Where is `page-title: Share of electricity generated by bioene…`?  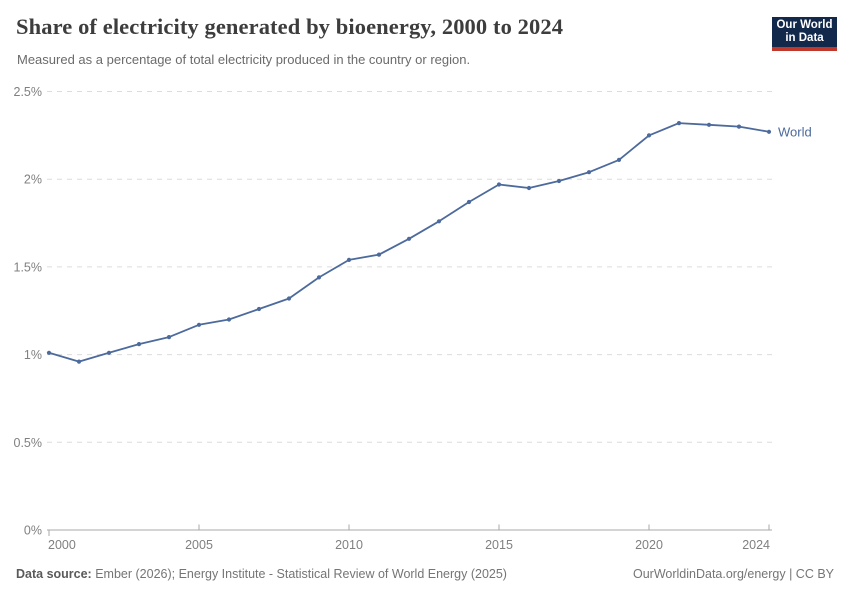
page-title: Share of electricity generated by bioene… is located at coordinates (290, 26).